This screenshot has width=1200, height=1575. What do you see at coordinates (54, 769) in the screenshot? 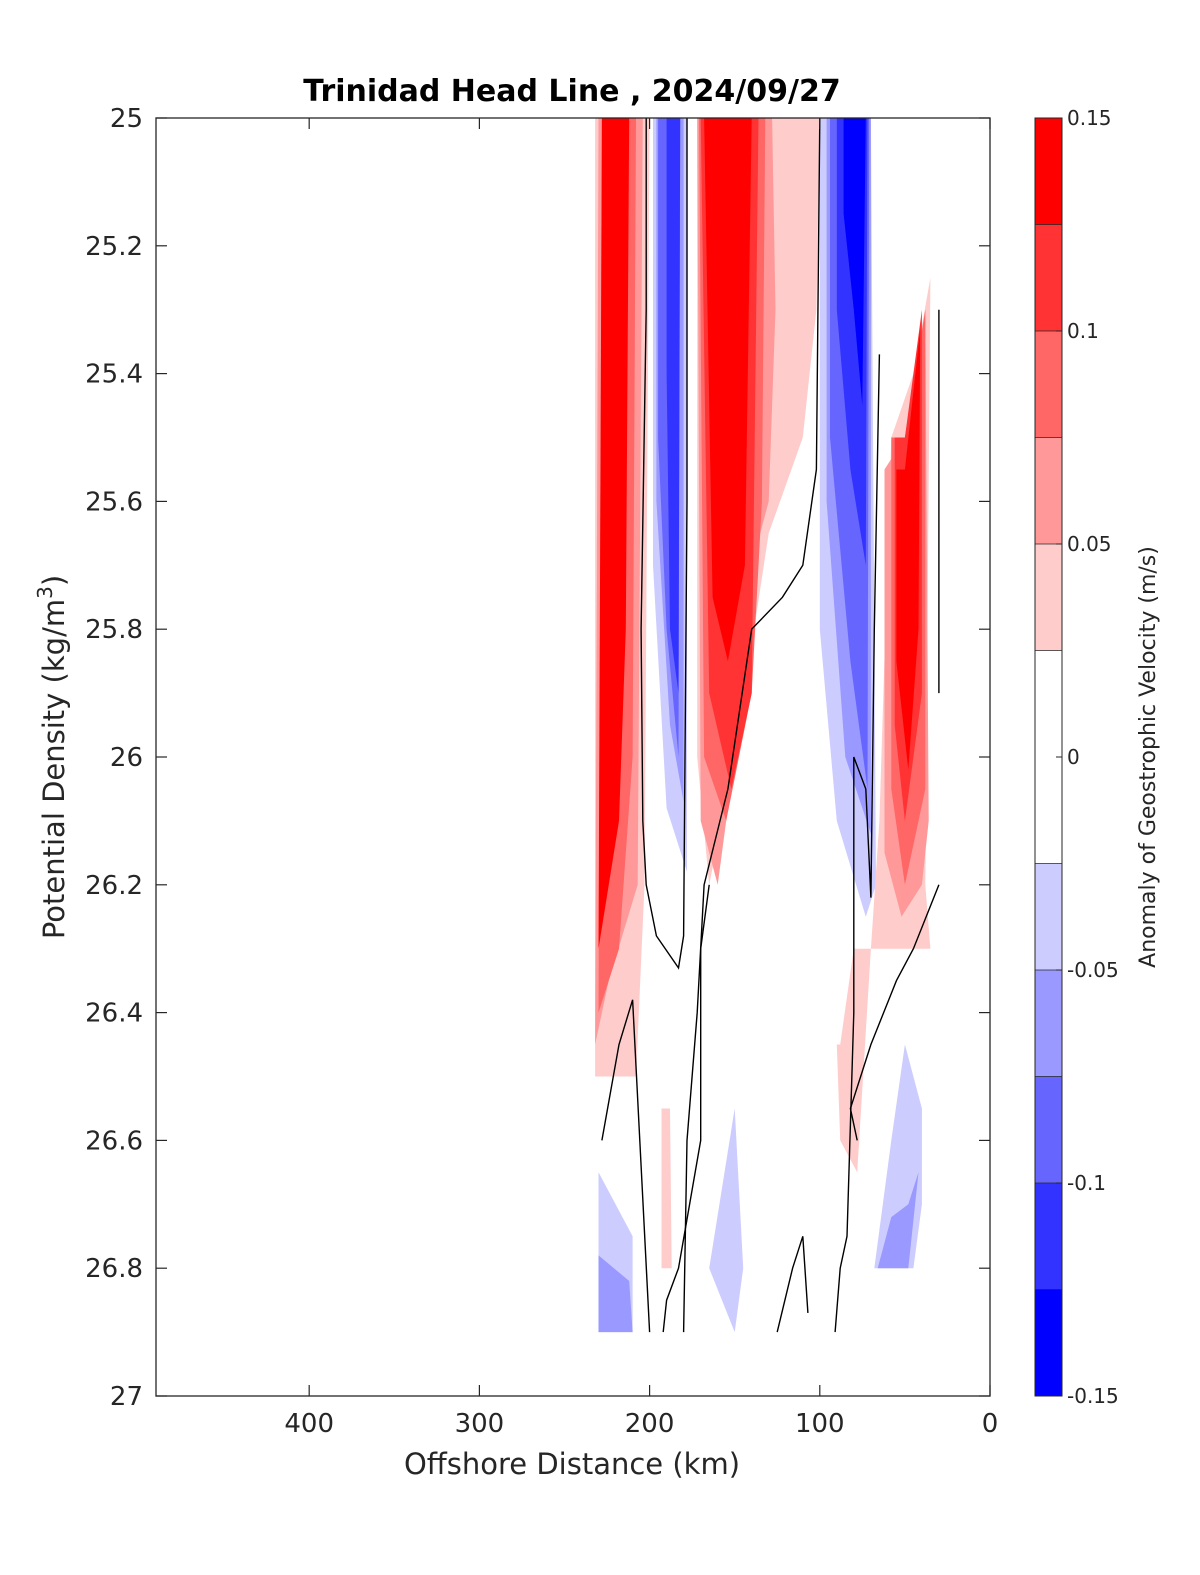
I see `y-axis-label-main: Potential Density (kg/m` at bounding box center [54, 769].